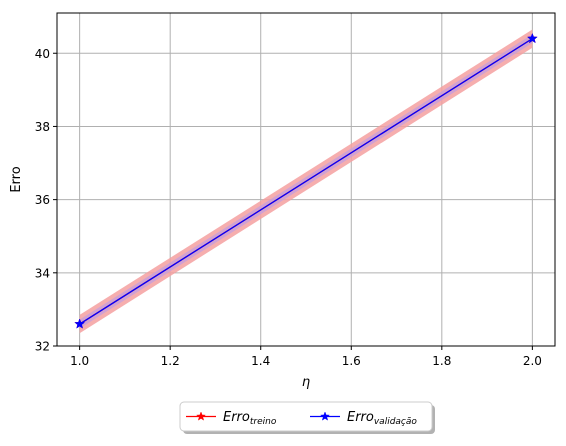  What do you see at coordinates (79, 361) in the screenshot?
I see `x-tick-label: 1.0` at bounding box center [79, 361].